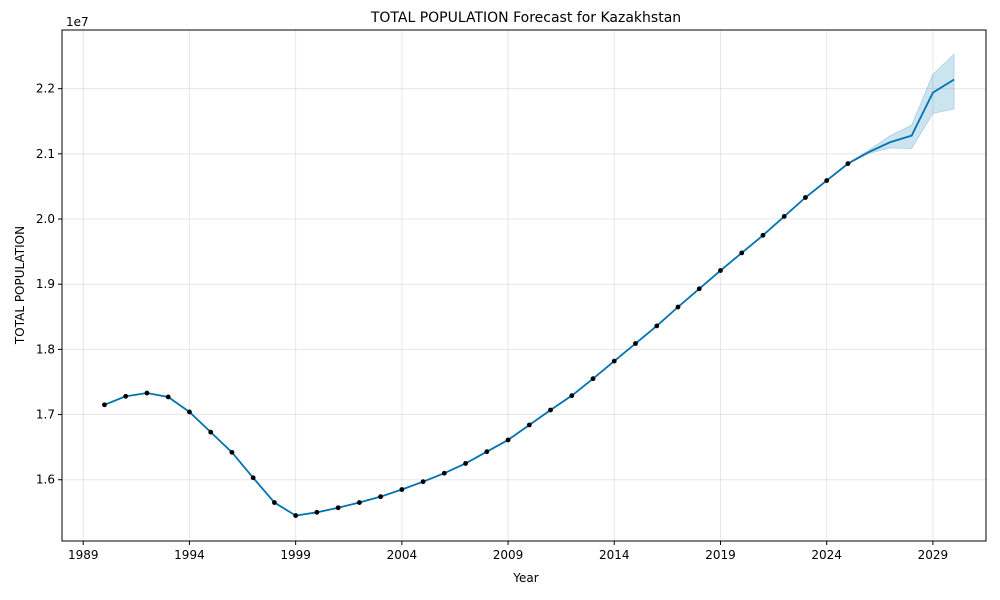  Describe the element at coordinates (525, 18) in the screenshot. I see `chart-title: TOTAL POPULATION Forecast for Kazakhstan` at that location.